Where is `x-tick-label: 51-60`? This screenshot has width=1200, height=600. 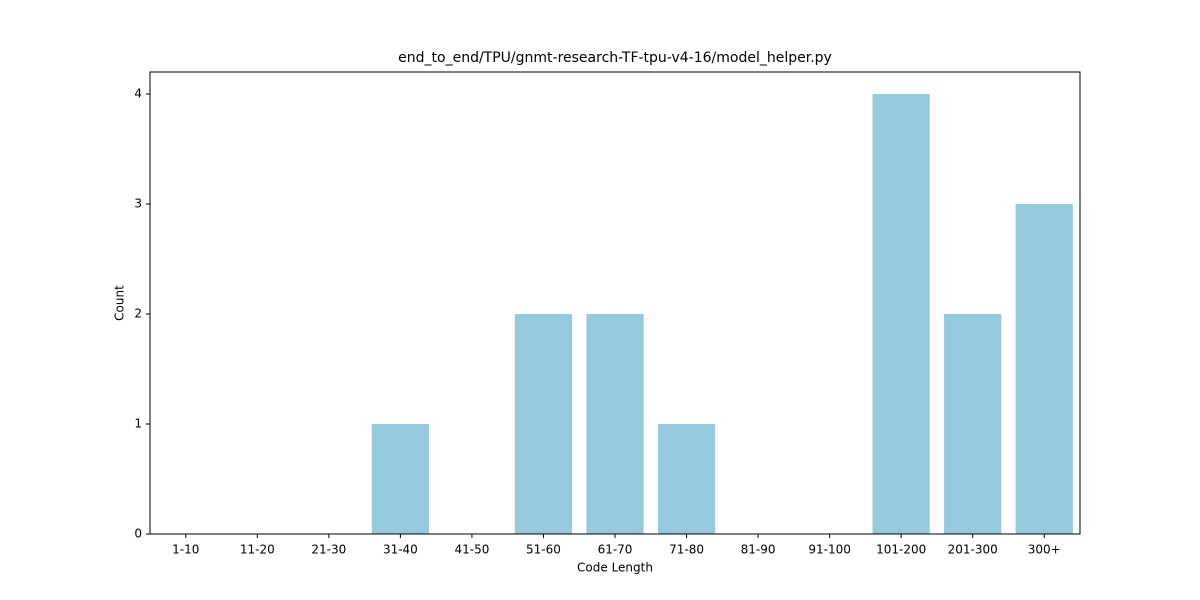
x-tick-label: 51-60 is located at coordinates (543, 550).